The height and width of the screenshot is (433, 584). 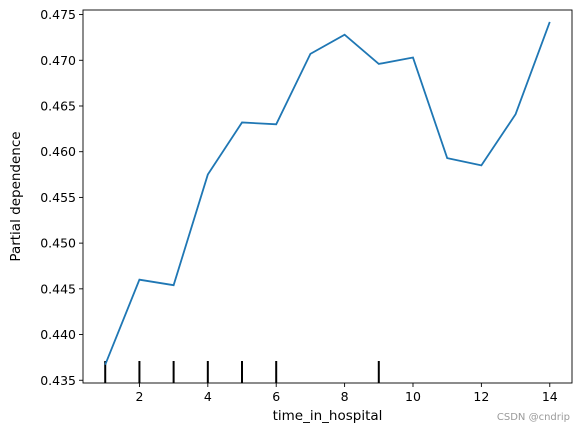 What do you see at coordinates (276, 396) in the screenshot?
I see `x-tick-label: 6` at bounding box center [276, 396].